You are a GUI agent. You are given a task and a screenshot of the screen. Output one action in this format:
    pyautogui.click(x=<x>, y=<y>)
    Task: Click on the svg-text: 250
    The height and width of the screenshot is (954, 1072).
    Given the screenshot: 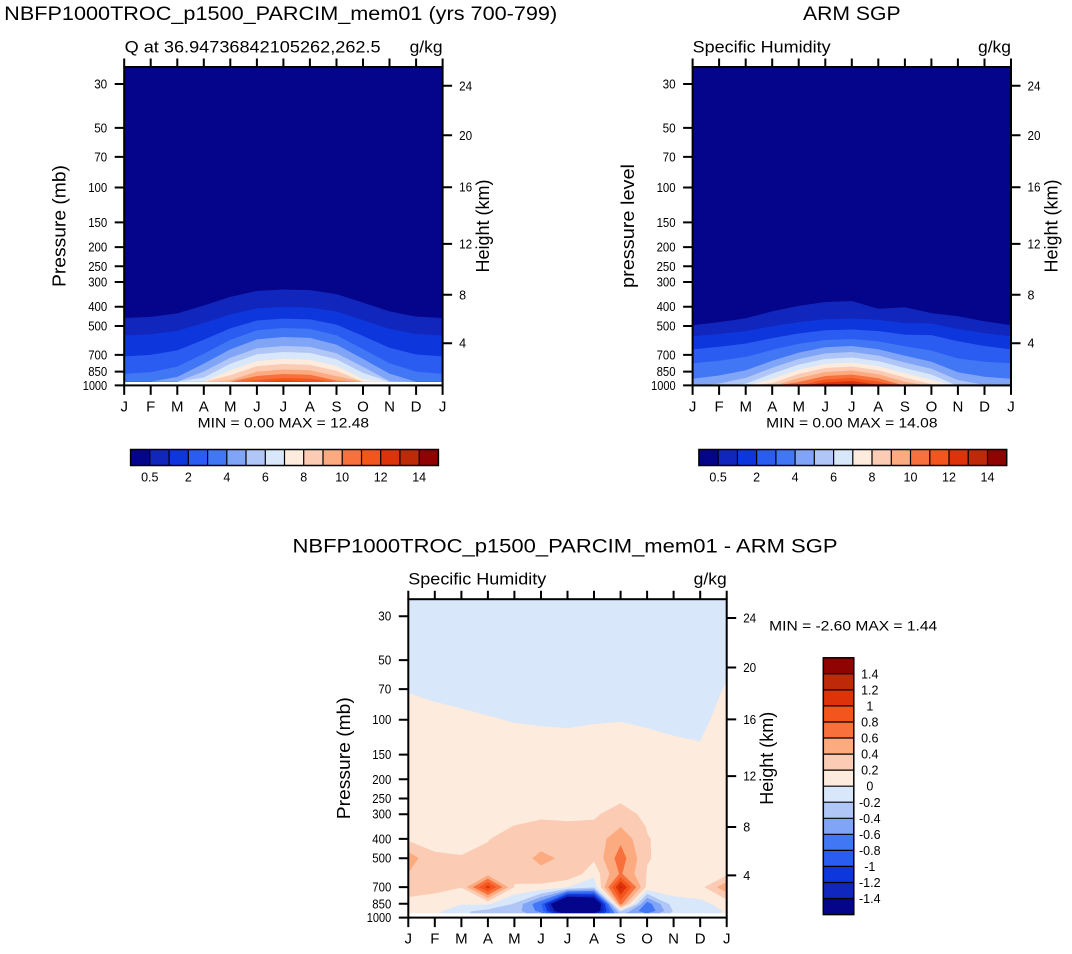 What is the action you would take?
    pyautogui.click(x=381, y=799)
    